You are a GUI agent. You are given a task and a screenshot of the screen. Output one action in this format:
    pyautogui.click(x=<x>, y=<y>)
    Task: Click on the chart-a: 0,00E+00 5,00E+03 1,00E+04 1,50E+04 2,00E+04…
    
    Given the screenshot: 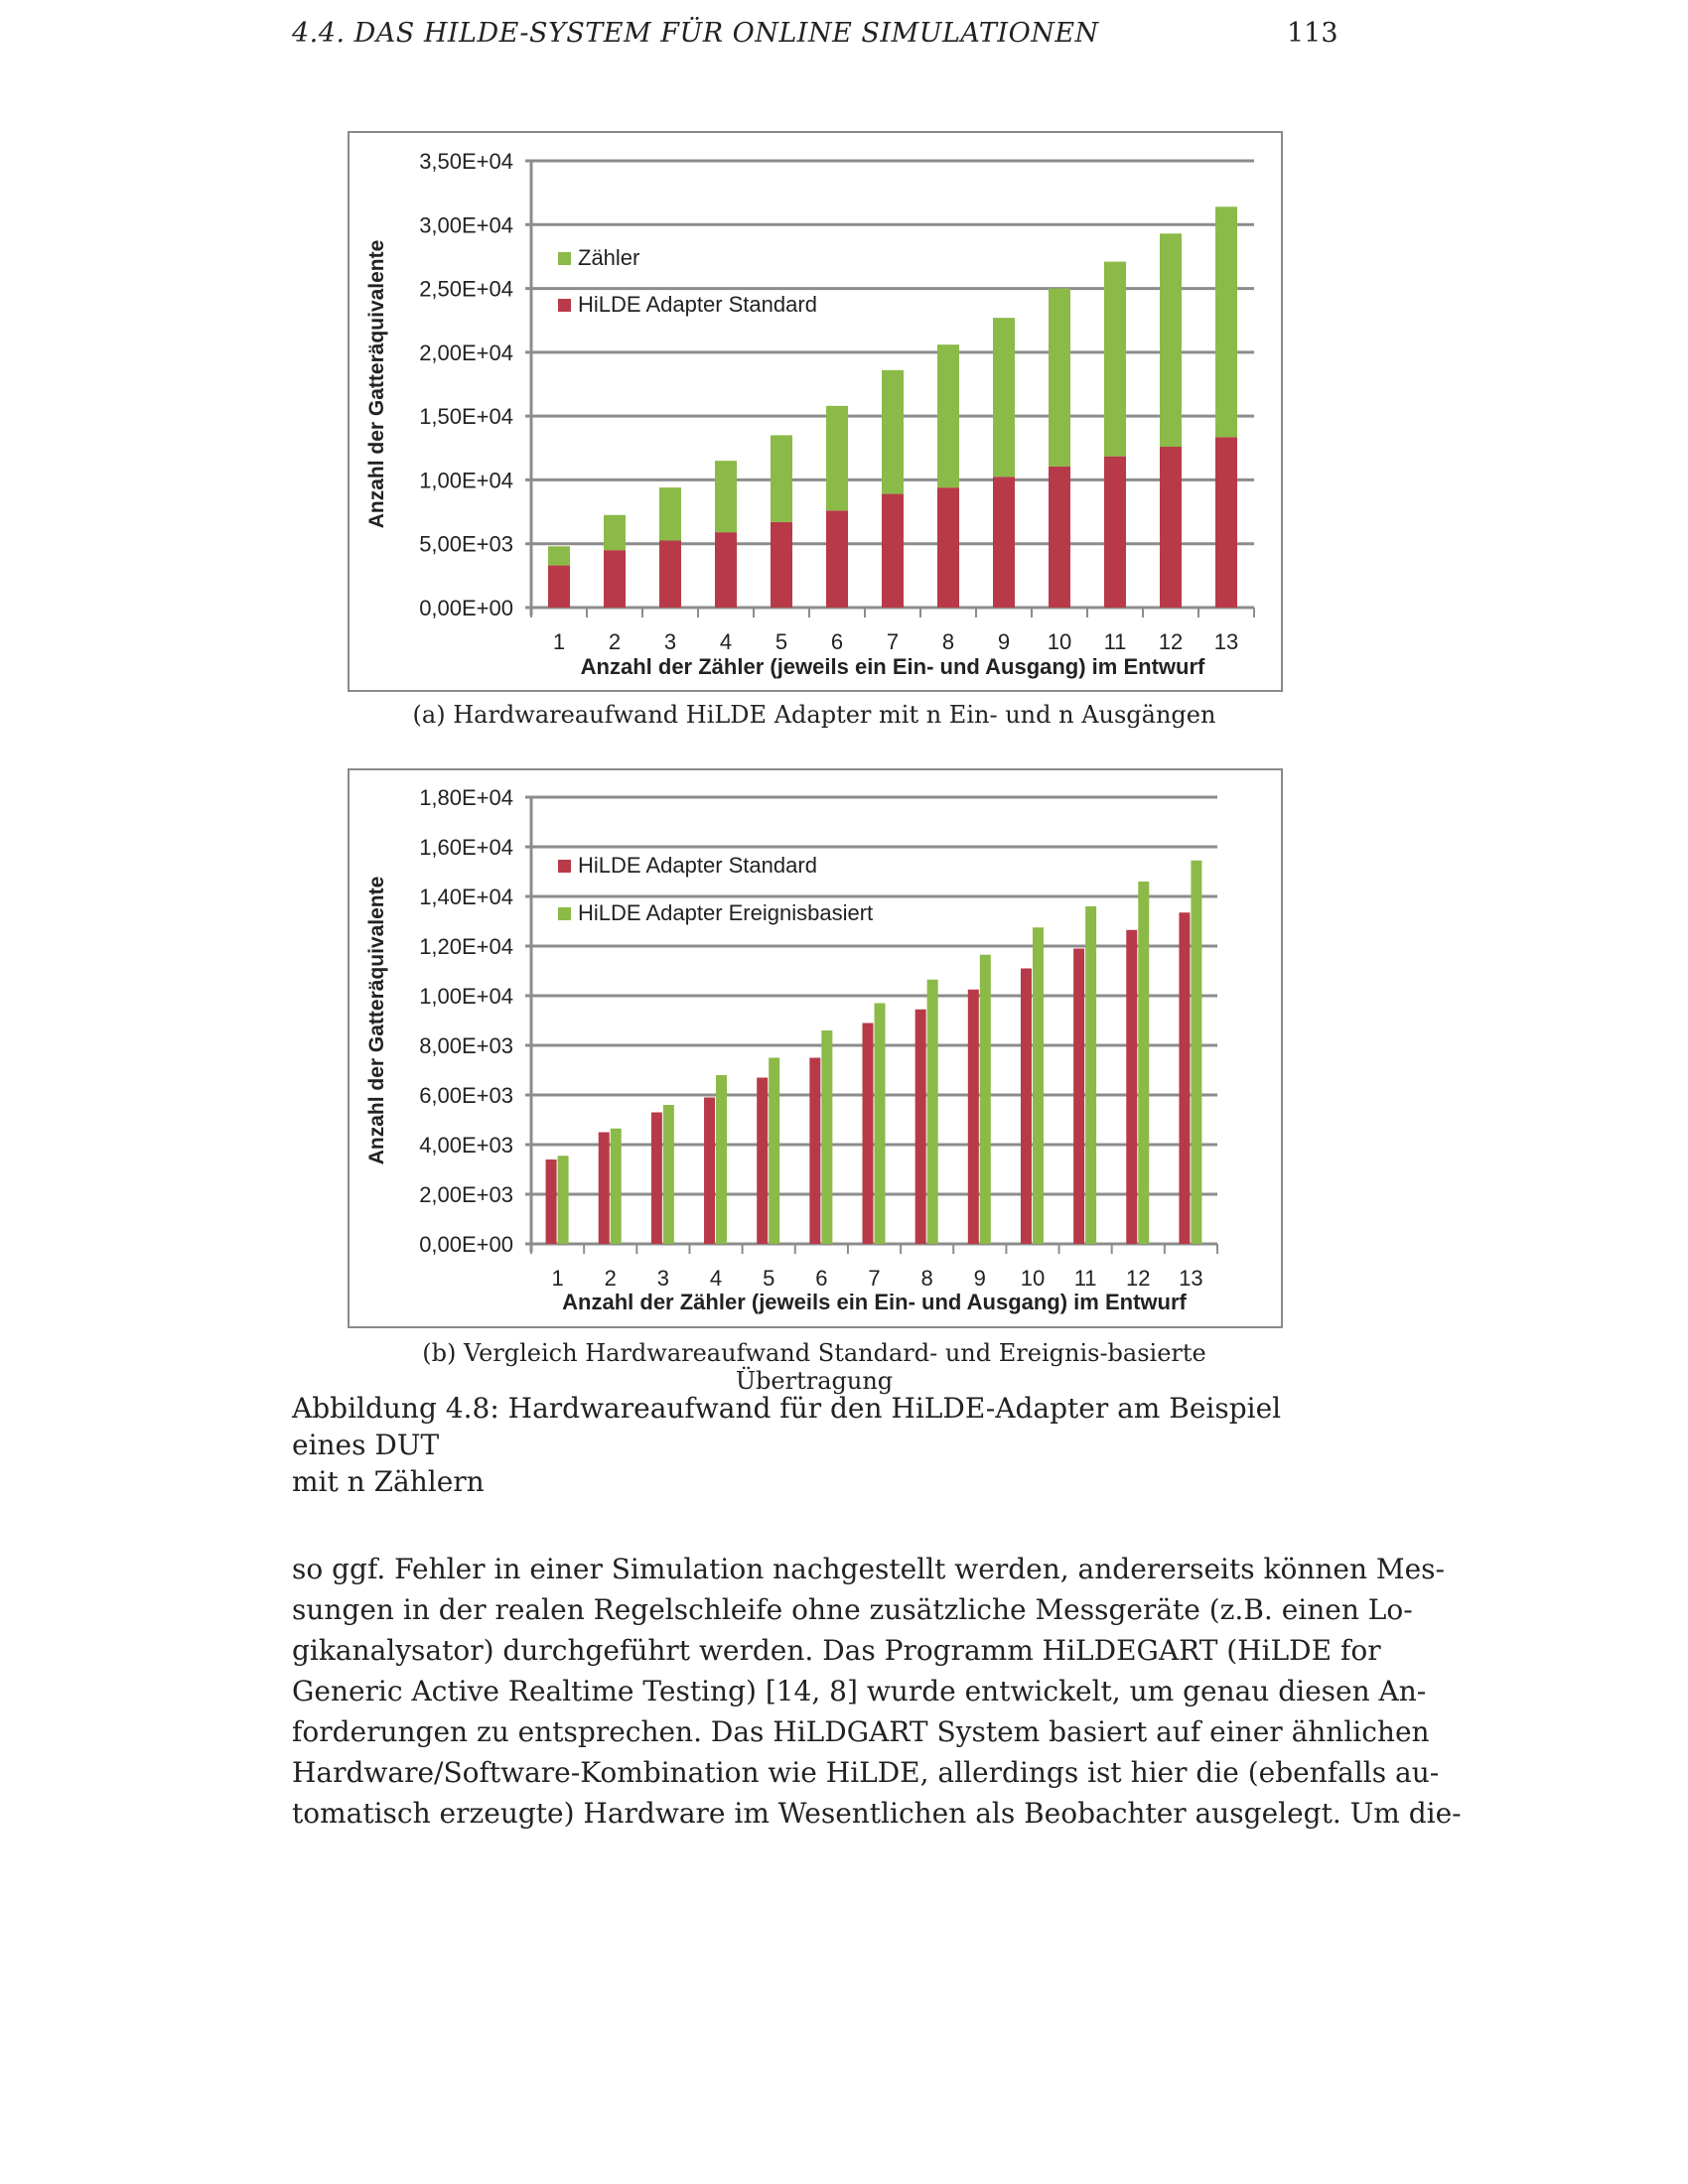 What is the action you would take?
    pyautogui.click(x=815, y=411)
    